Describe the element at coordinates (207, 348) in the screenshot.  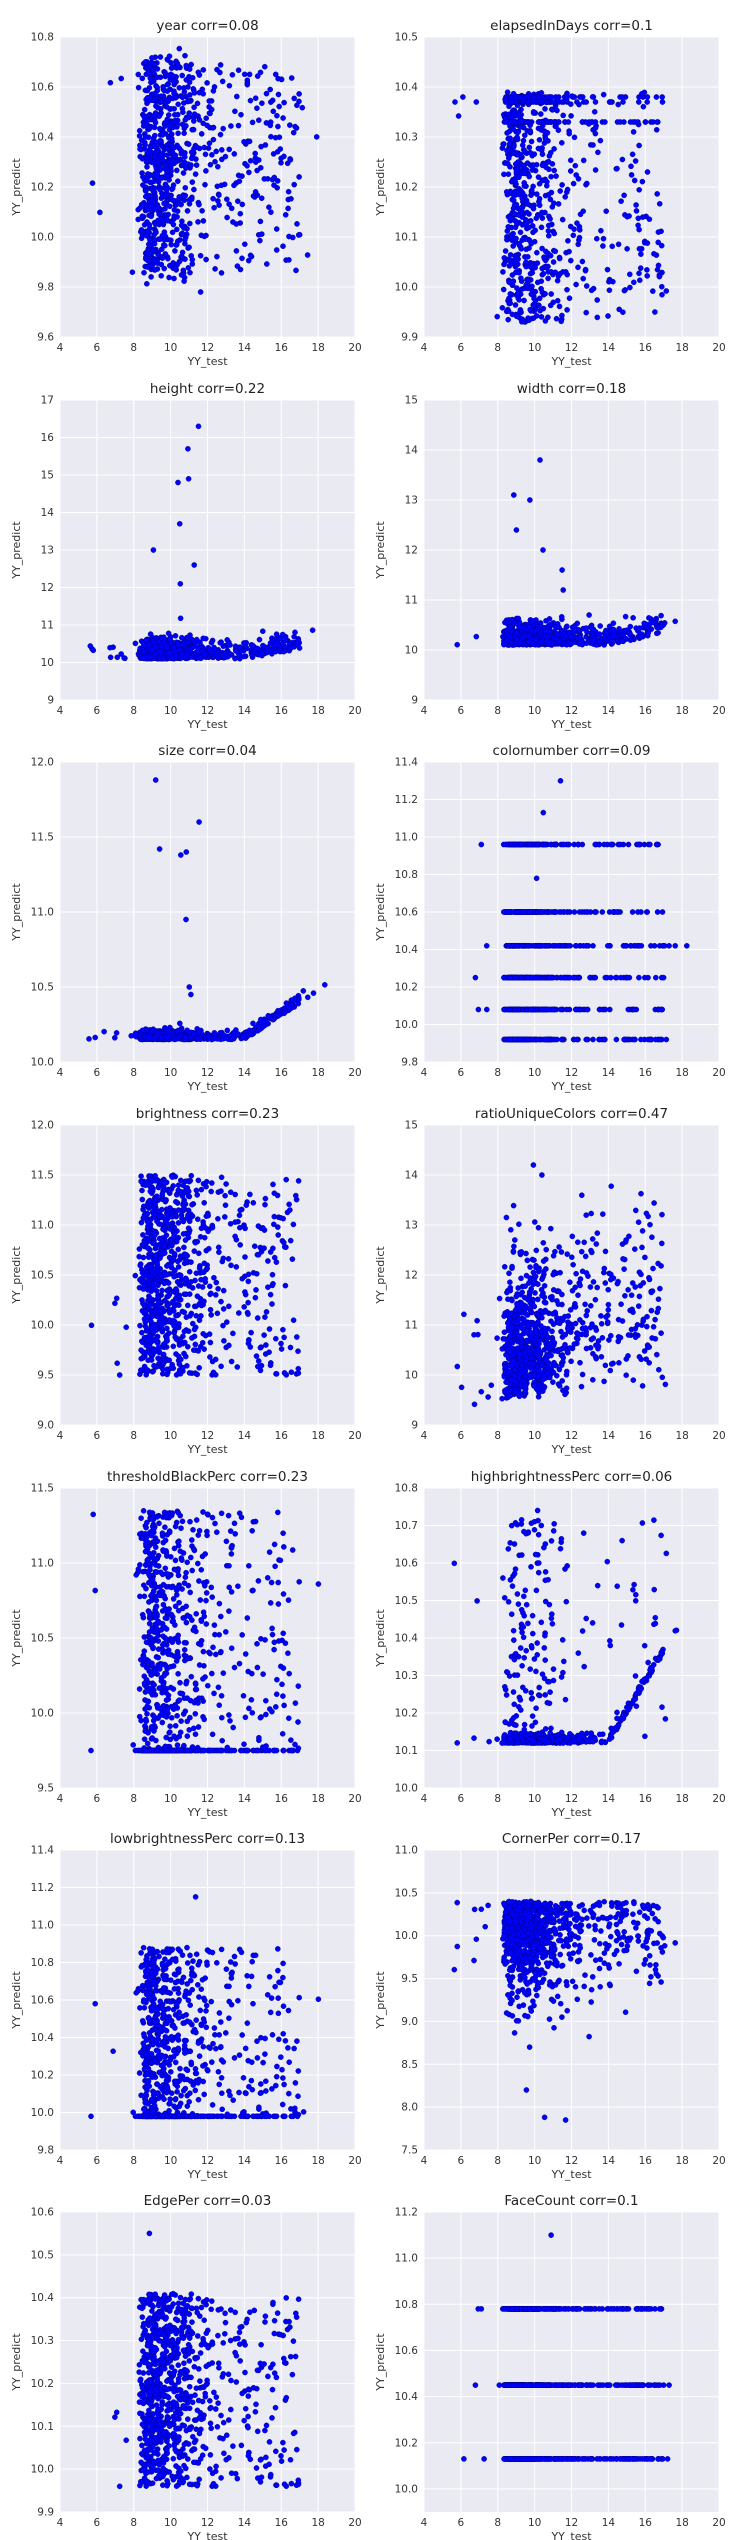
I see `x-tick-label: 12` at that location.